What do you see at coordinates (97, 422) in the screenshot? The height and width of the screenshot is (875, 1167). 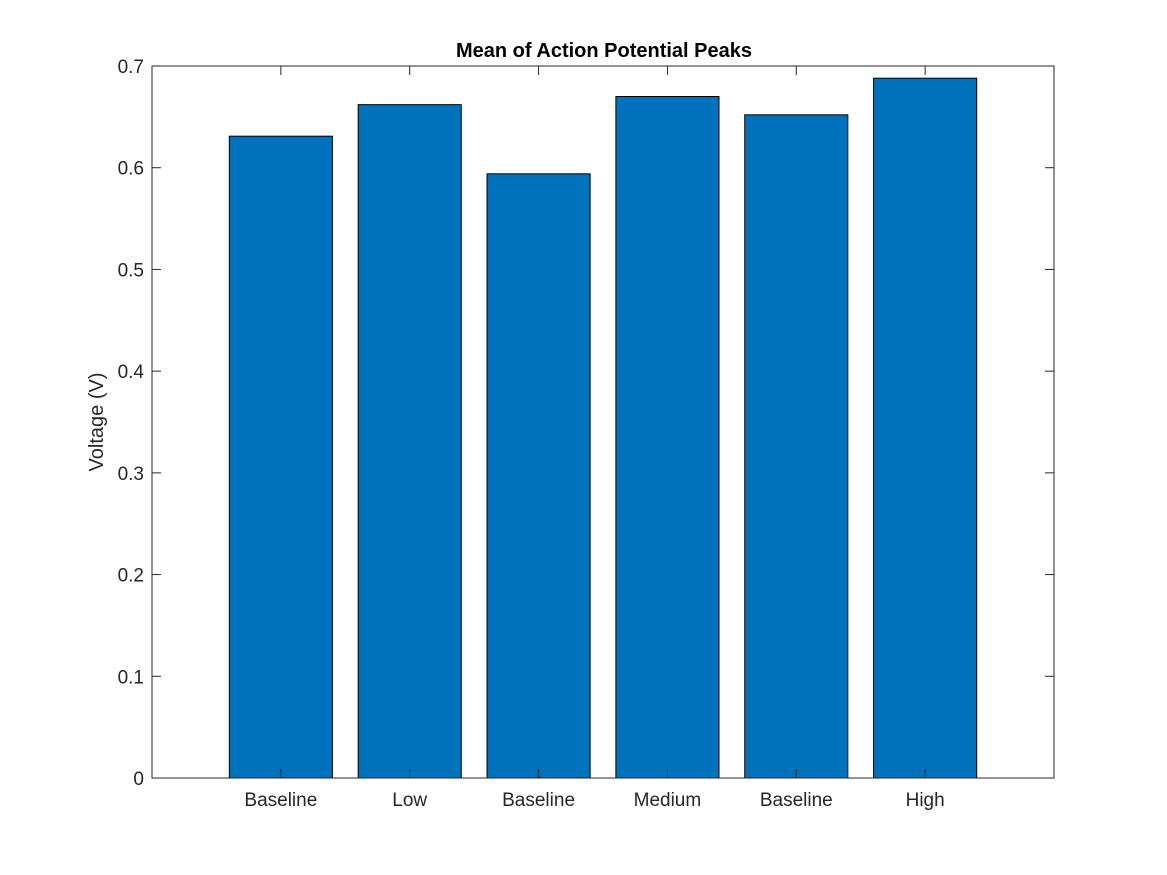 I see `y-axis-label: Voltage (V)` at bounding box center [97, 422].